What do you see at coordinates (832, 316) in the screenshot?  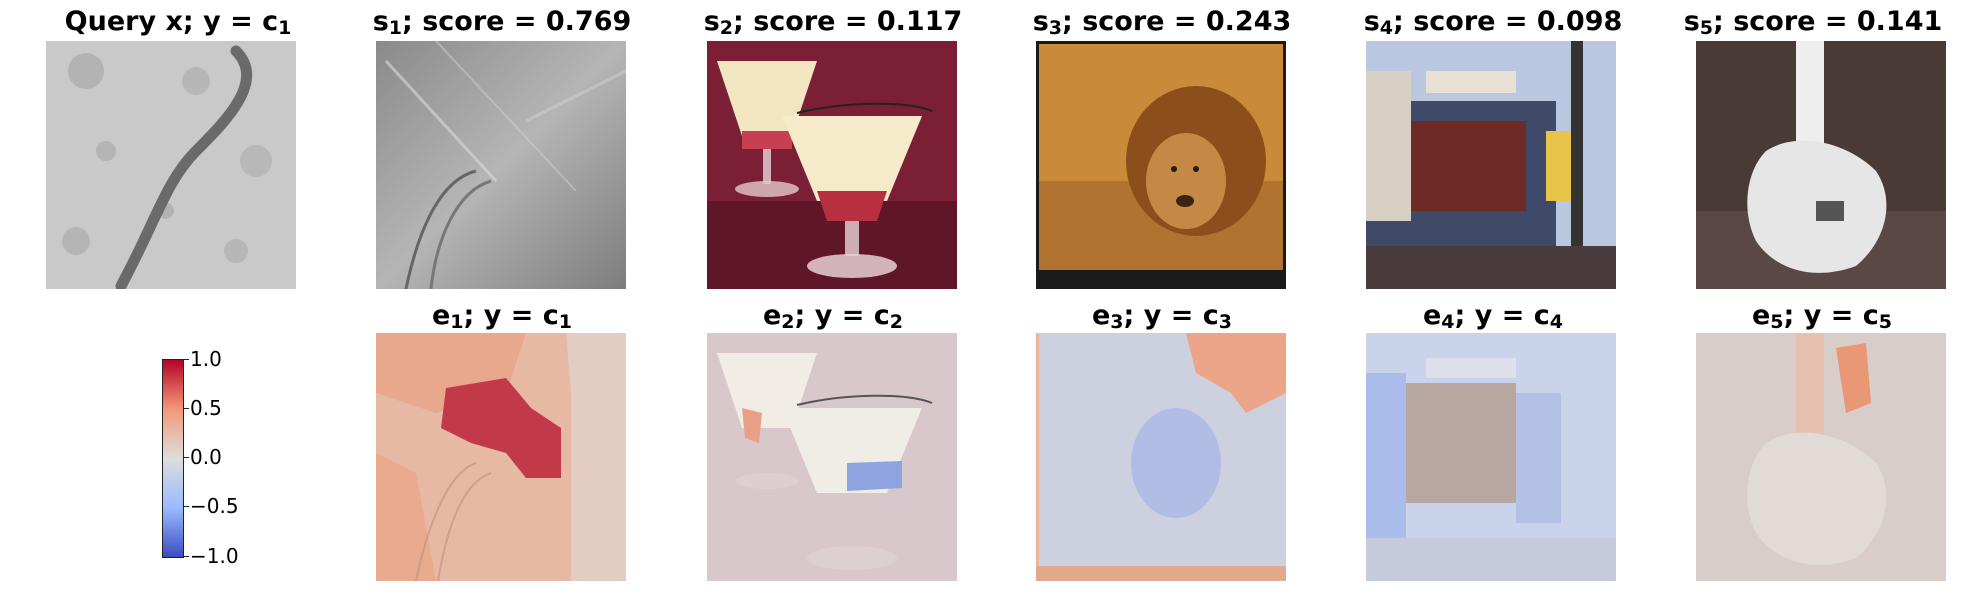 I see `title-e2: e2; y = c2` at bounding box center [832, 316].